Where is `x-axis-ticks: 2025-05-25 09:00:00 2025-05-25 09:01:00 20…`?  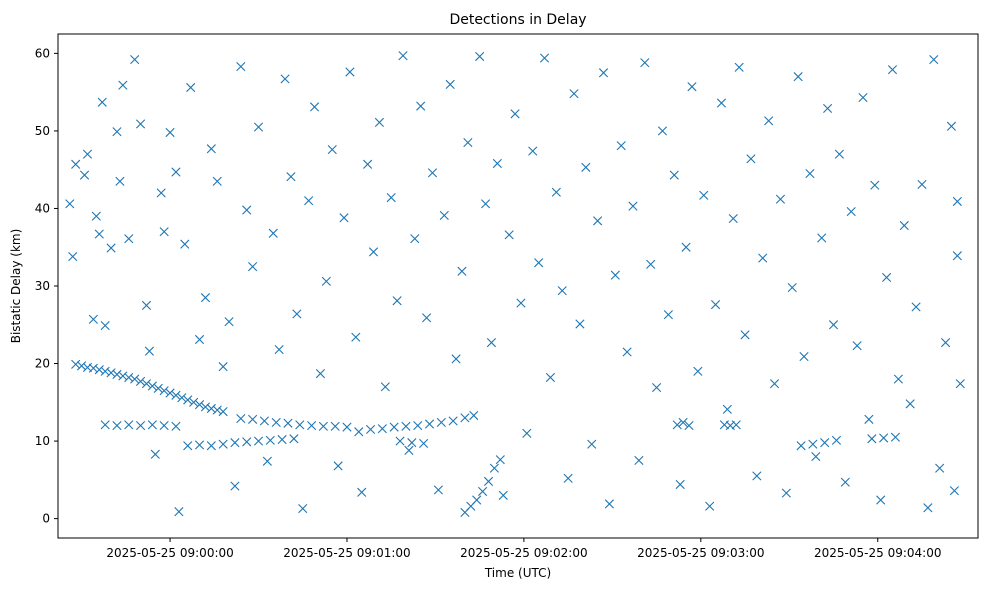
x-axis-ticks: 2025-05-25 09:00:00 2025-05-25 09:01:00 20… is located at coordinates (523, 549).